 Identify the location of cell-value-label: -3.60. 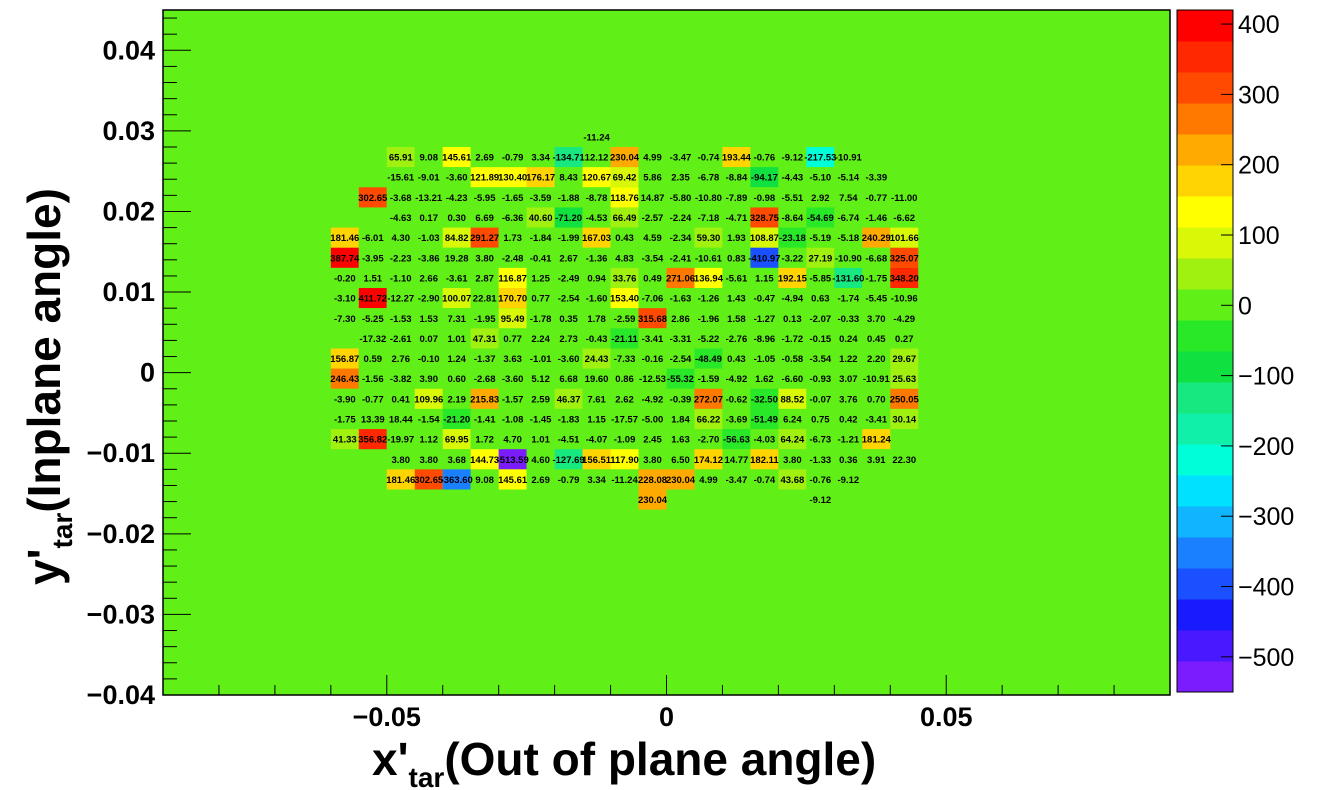
(457, 178).